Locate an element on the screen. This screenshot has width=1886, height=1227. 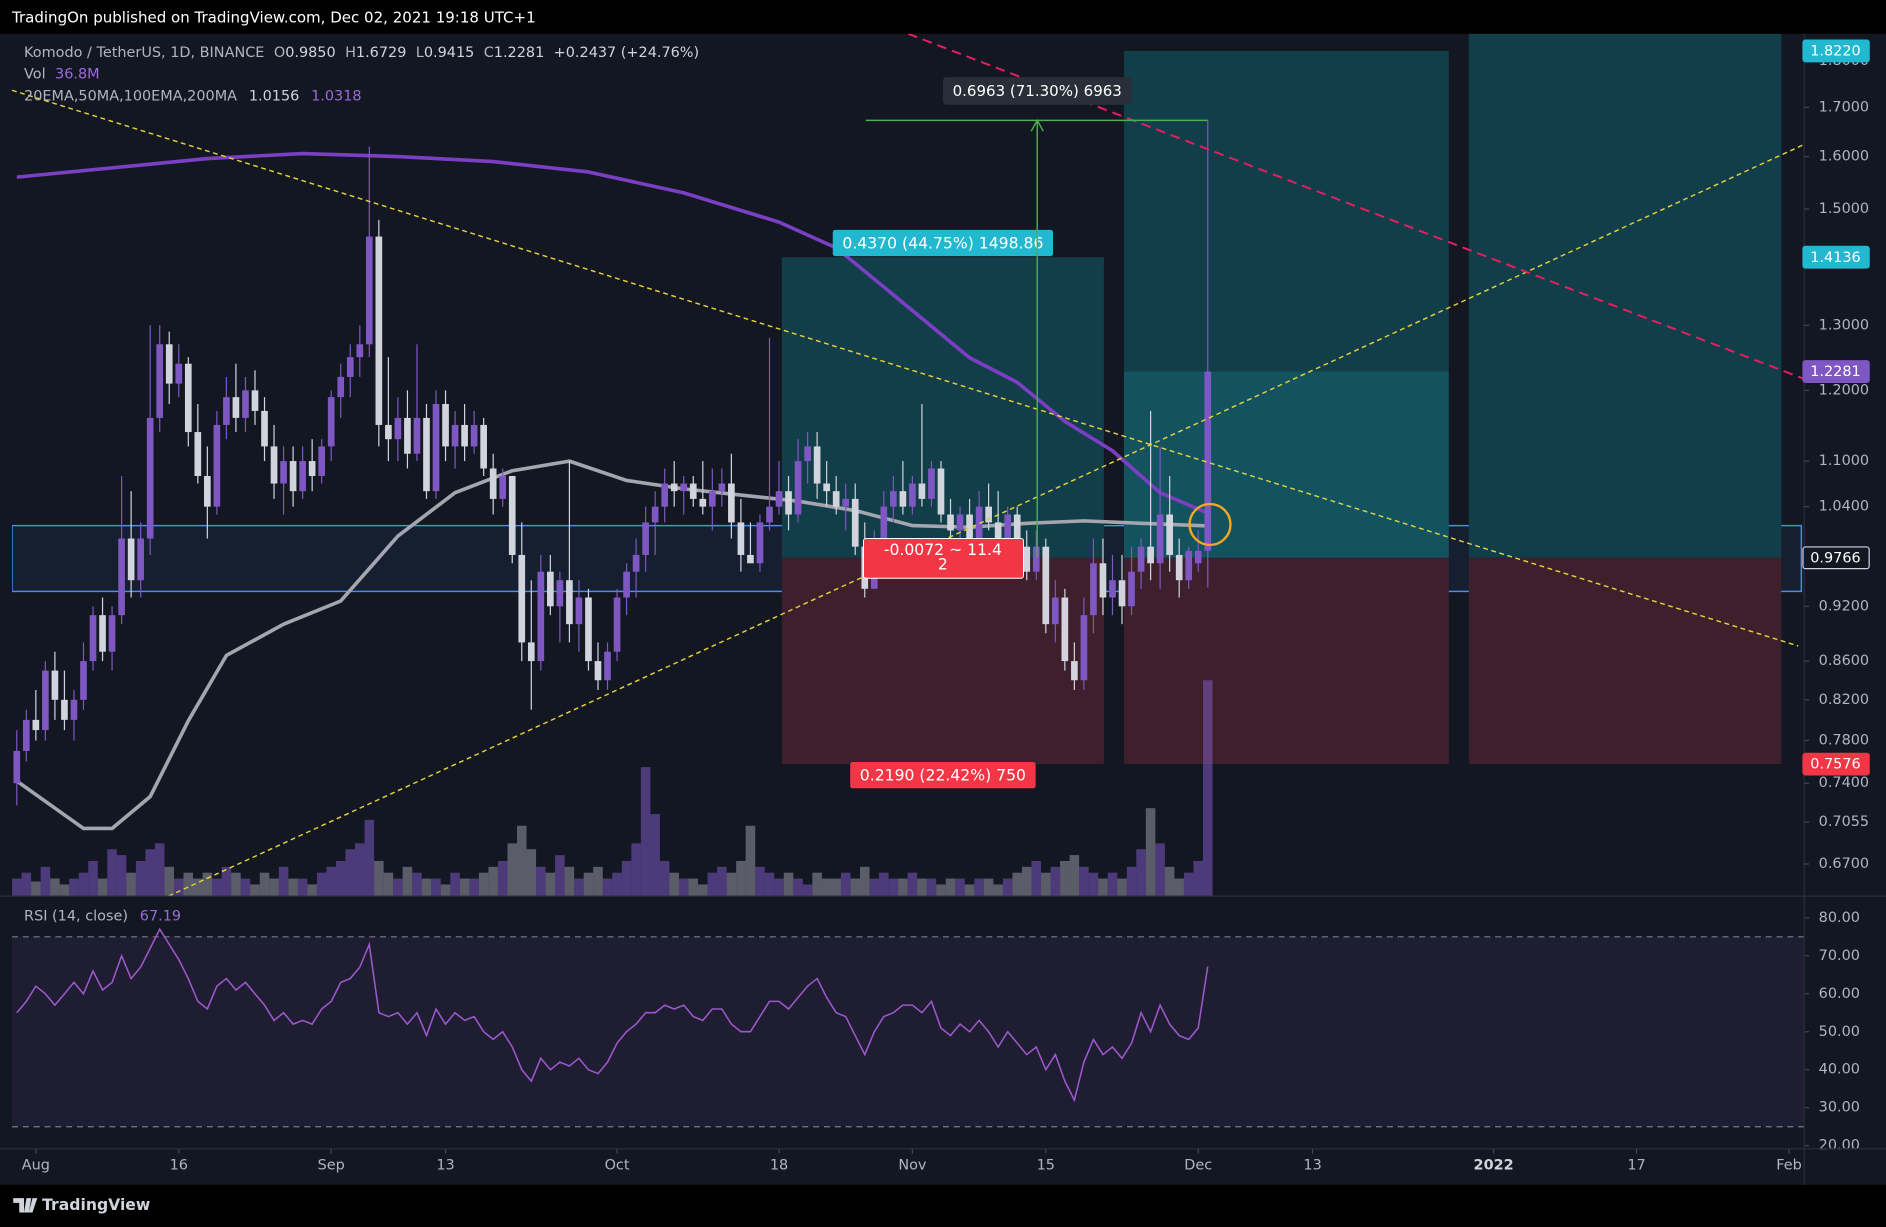
price-tag-label: 1.4136 is located at coordinates (1835, 258).